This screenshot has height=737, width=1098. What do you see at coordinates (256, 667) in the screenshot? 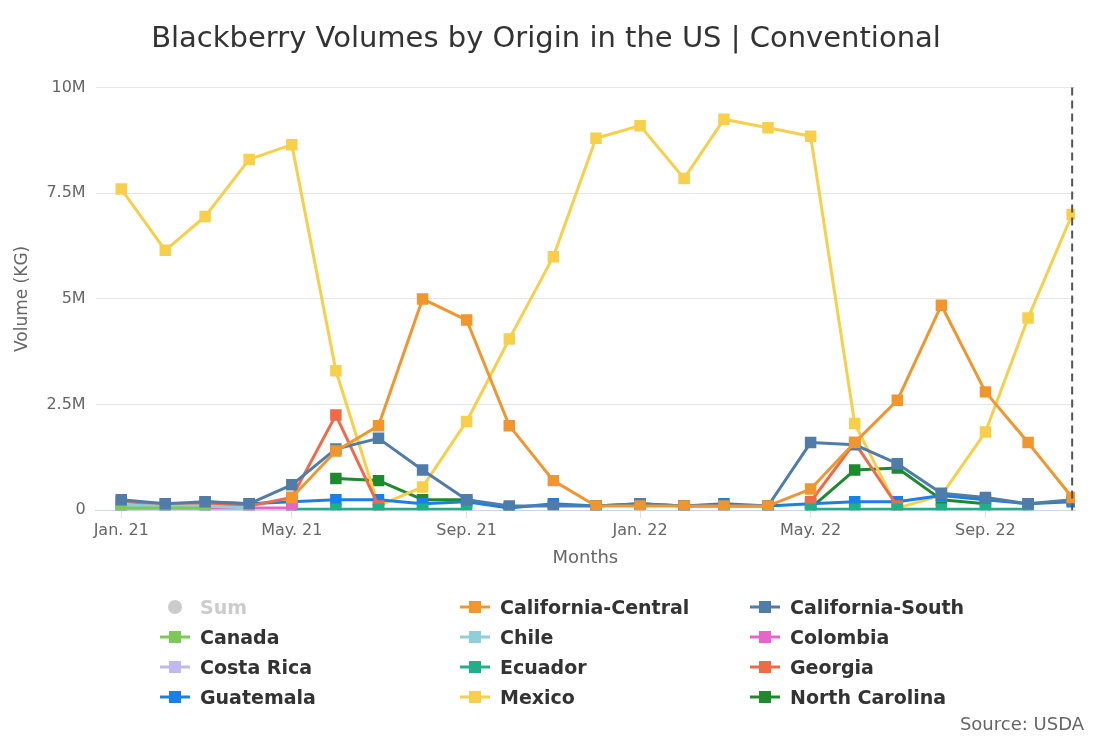
I see `legend-label: Costa Rica` at bounding box center [256, 667].